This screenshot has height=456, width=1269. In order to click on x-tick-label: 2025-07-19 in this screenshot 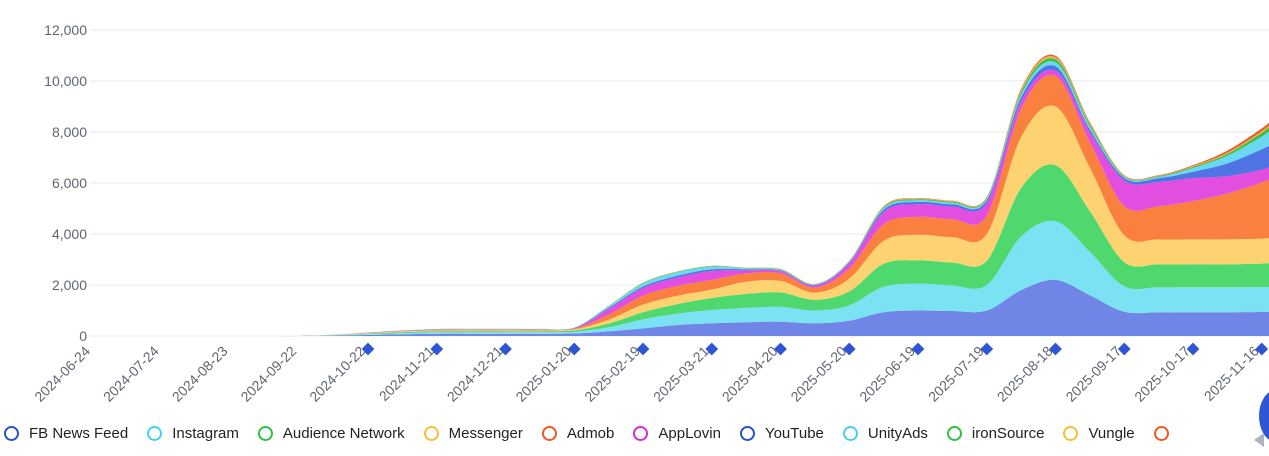, I will do `click(956, 374)`.